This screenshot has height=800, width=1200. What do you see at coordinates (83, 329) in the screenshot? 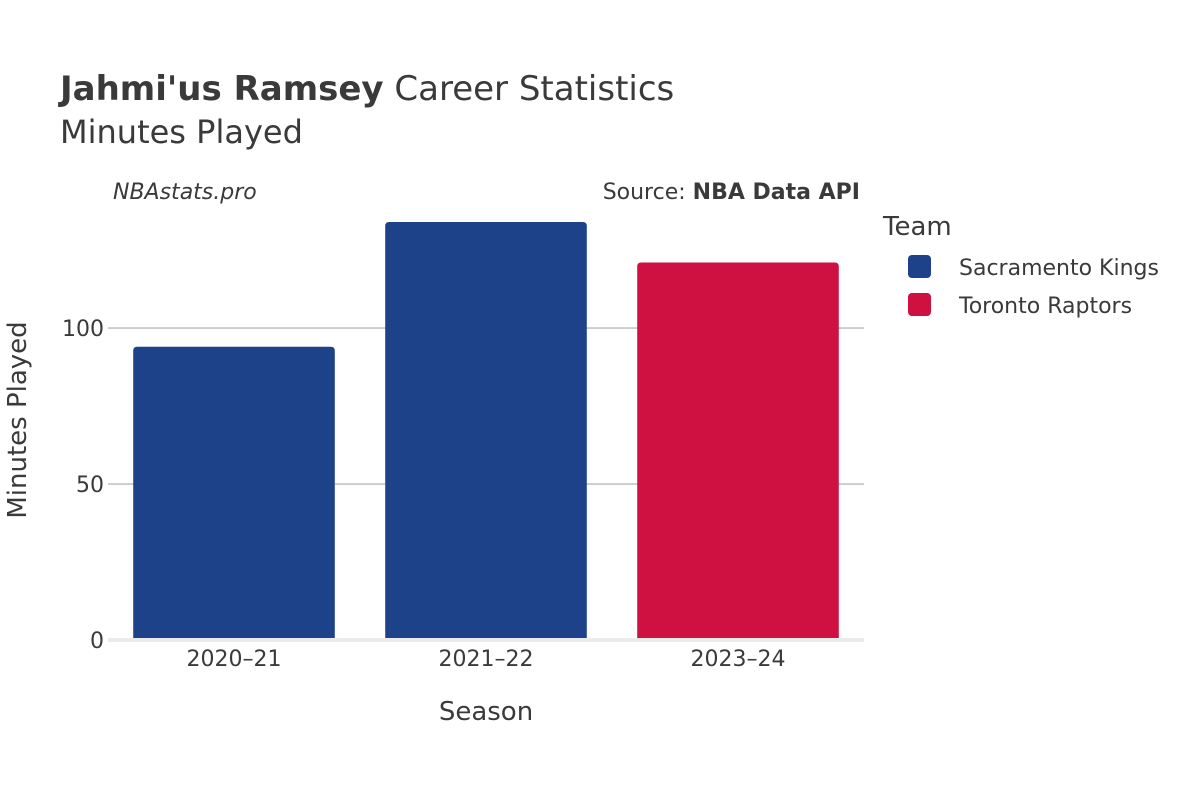
I see `y-tick-label-100: 100` at bounding box center [83, 329].